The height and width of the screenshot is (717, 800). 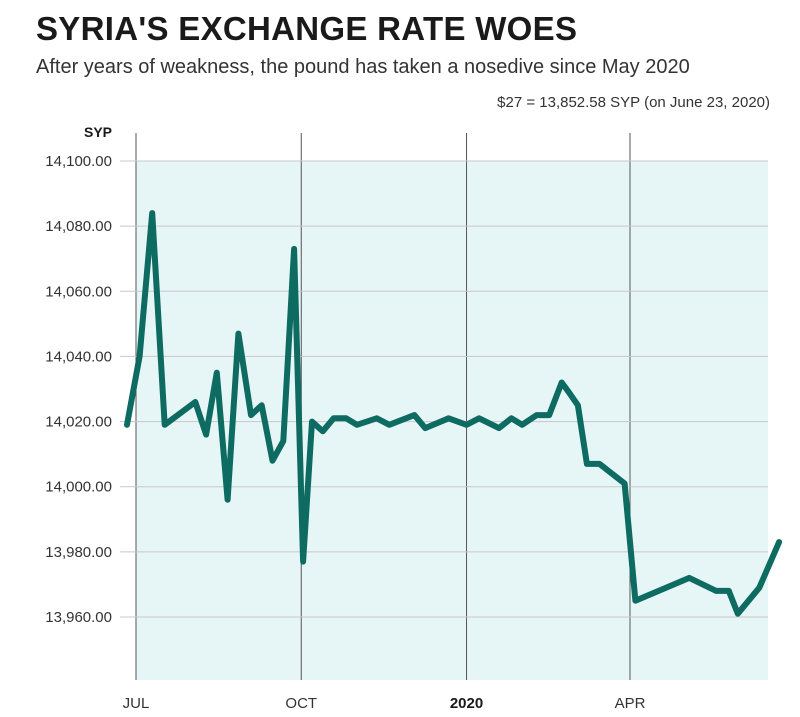 I want to click on y-tick-label: 14,080.00, so click(x=78, y=226).